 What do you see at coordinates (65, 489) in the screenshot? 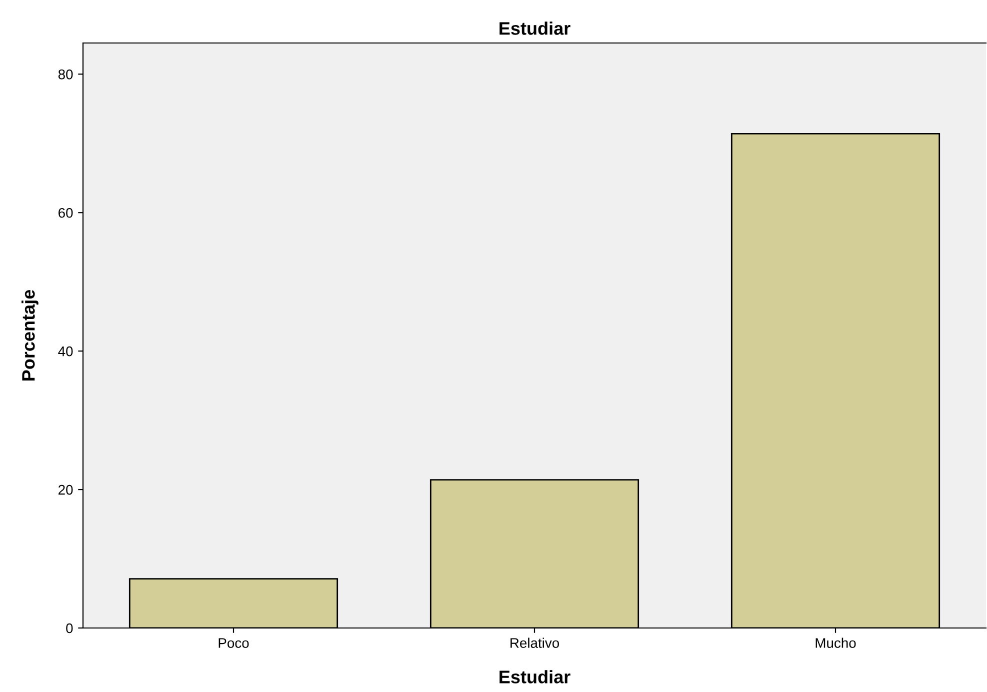
I see `y-tick-label: 20` at bounding box center [65, 489].